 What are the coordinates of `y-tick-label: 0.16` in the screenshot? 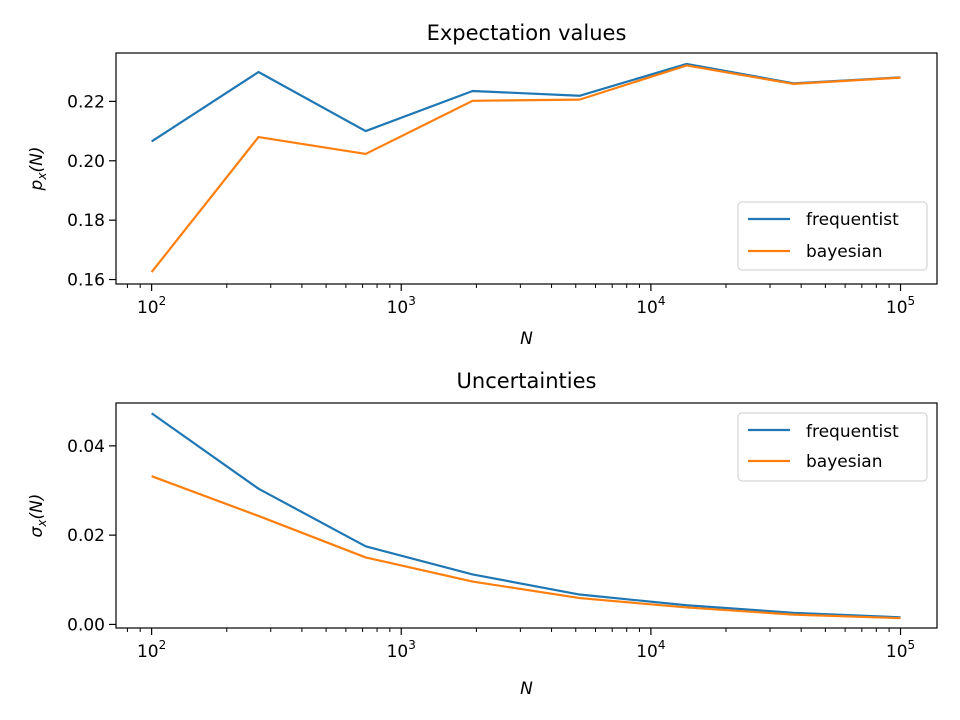 It's located at (86, 281).